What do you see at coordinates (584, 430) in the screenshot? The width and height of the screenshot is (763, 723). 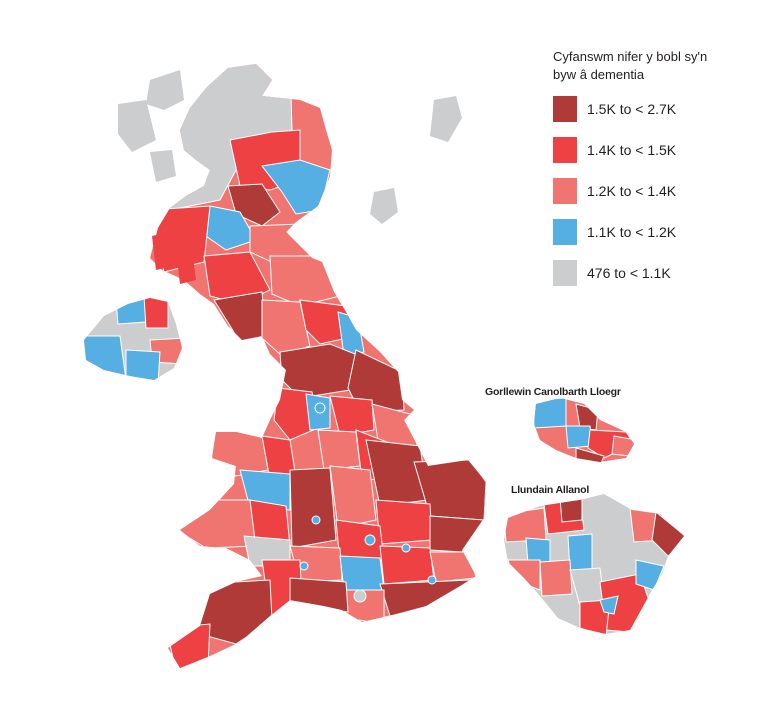 I see `west-midlands-inset` at bounding box center [584, 430].